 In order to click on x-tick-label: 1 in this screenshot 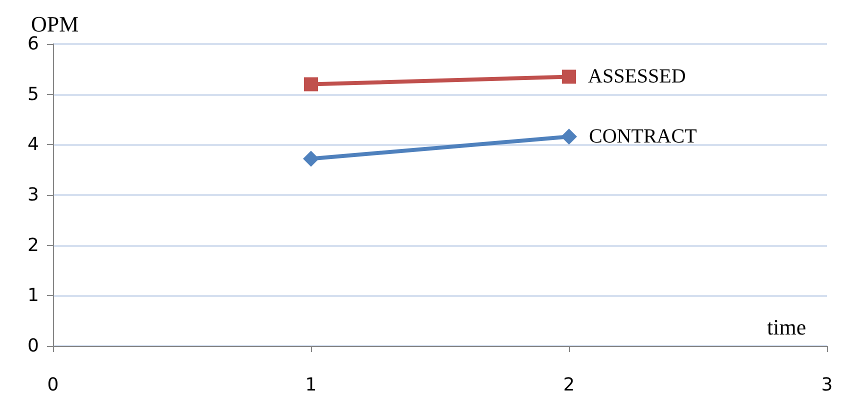, I will do `click(311, 385)`.